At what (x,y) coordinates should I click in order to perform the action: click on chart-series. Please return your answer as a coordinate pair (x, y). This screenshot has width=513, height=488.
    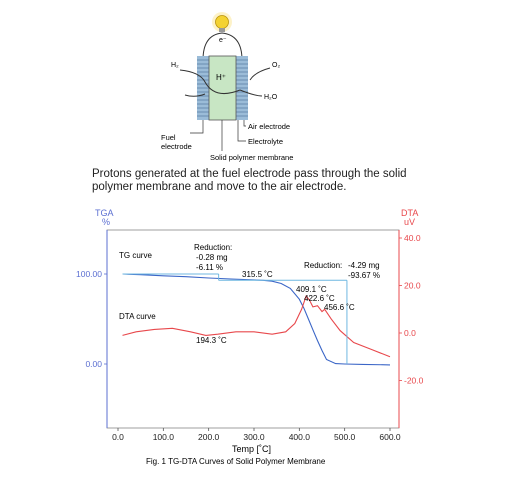
    Looking at the image, I should click on (256, 319).